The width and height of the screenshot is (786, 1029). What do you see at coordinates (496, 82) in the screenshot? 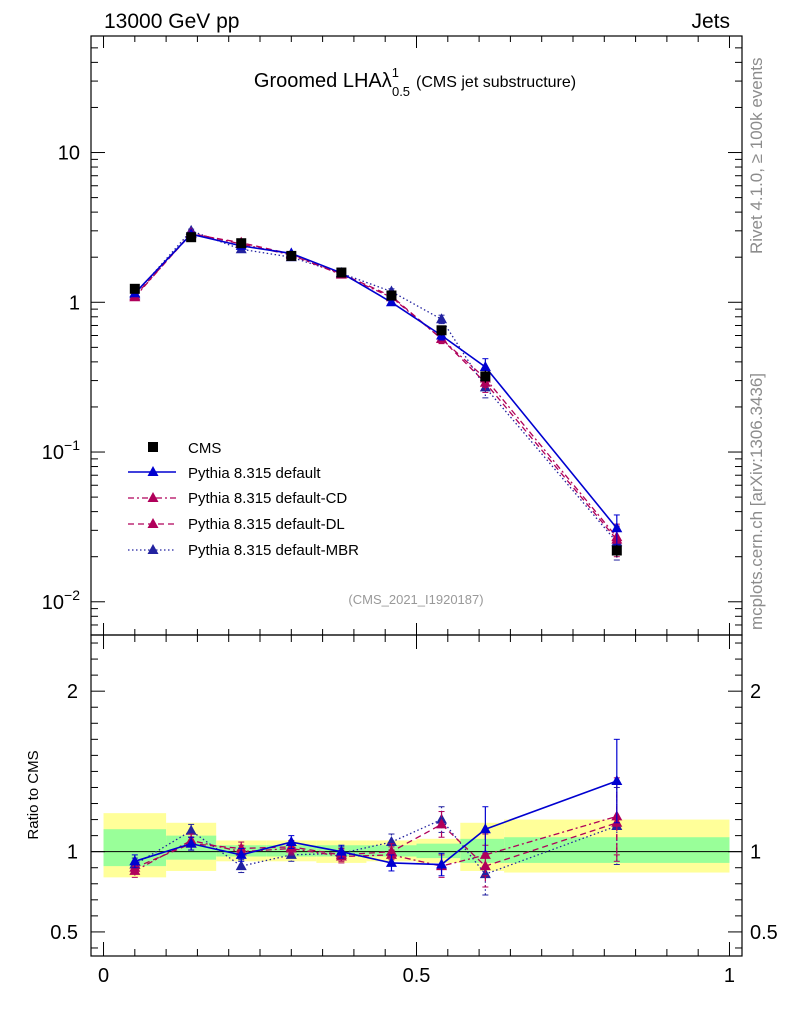
I see `title-extra: (CMS jet substructure)` at bounding box center [496, 82].